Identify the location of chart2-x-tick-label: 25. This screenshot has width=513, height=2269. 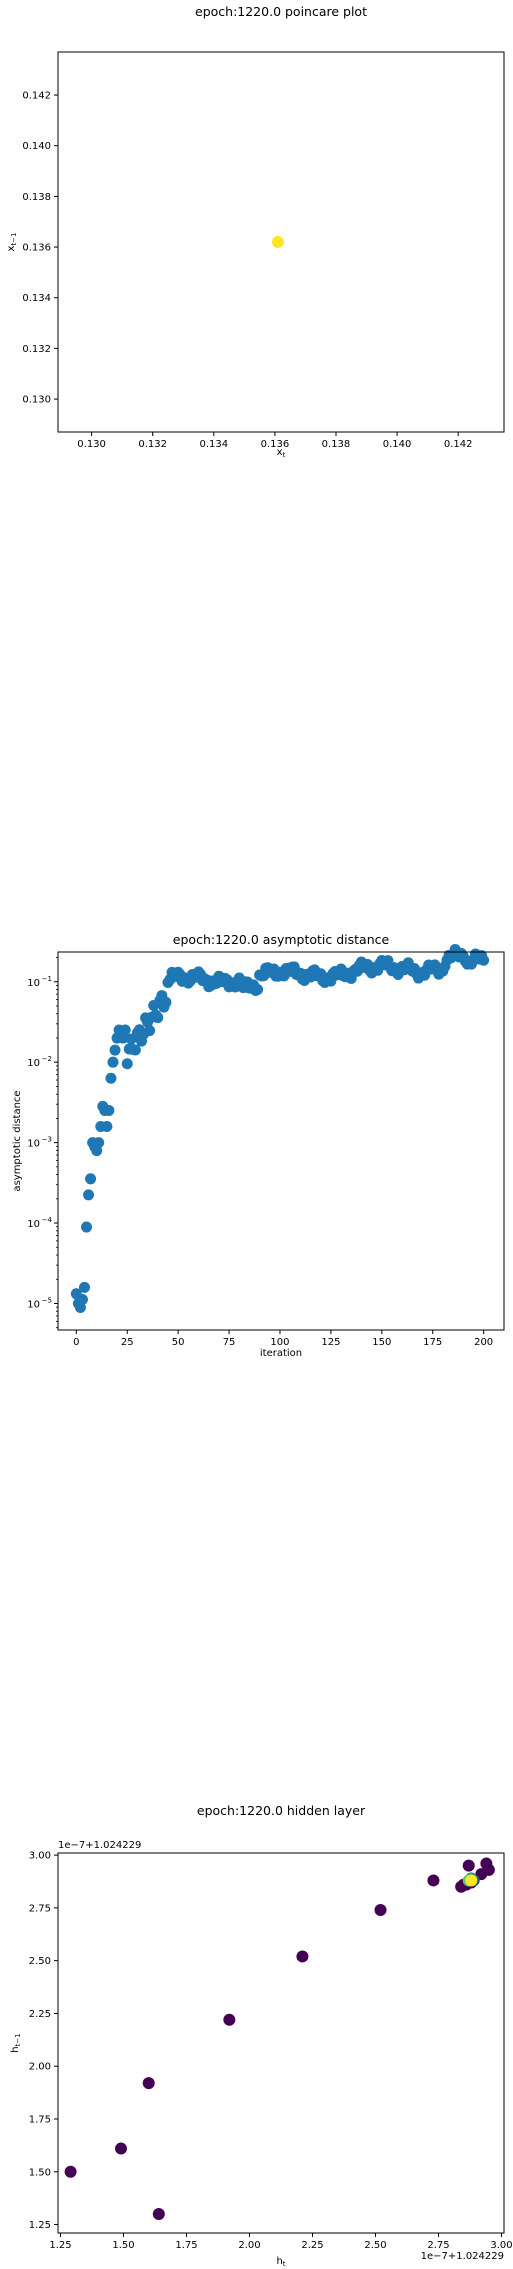
(127, 1342).